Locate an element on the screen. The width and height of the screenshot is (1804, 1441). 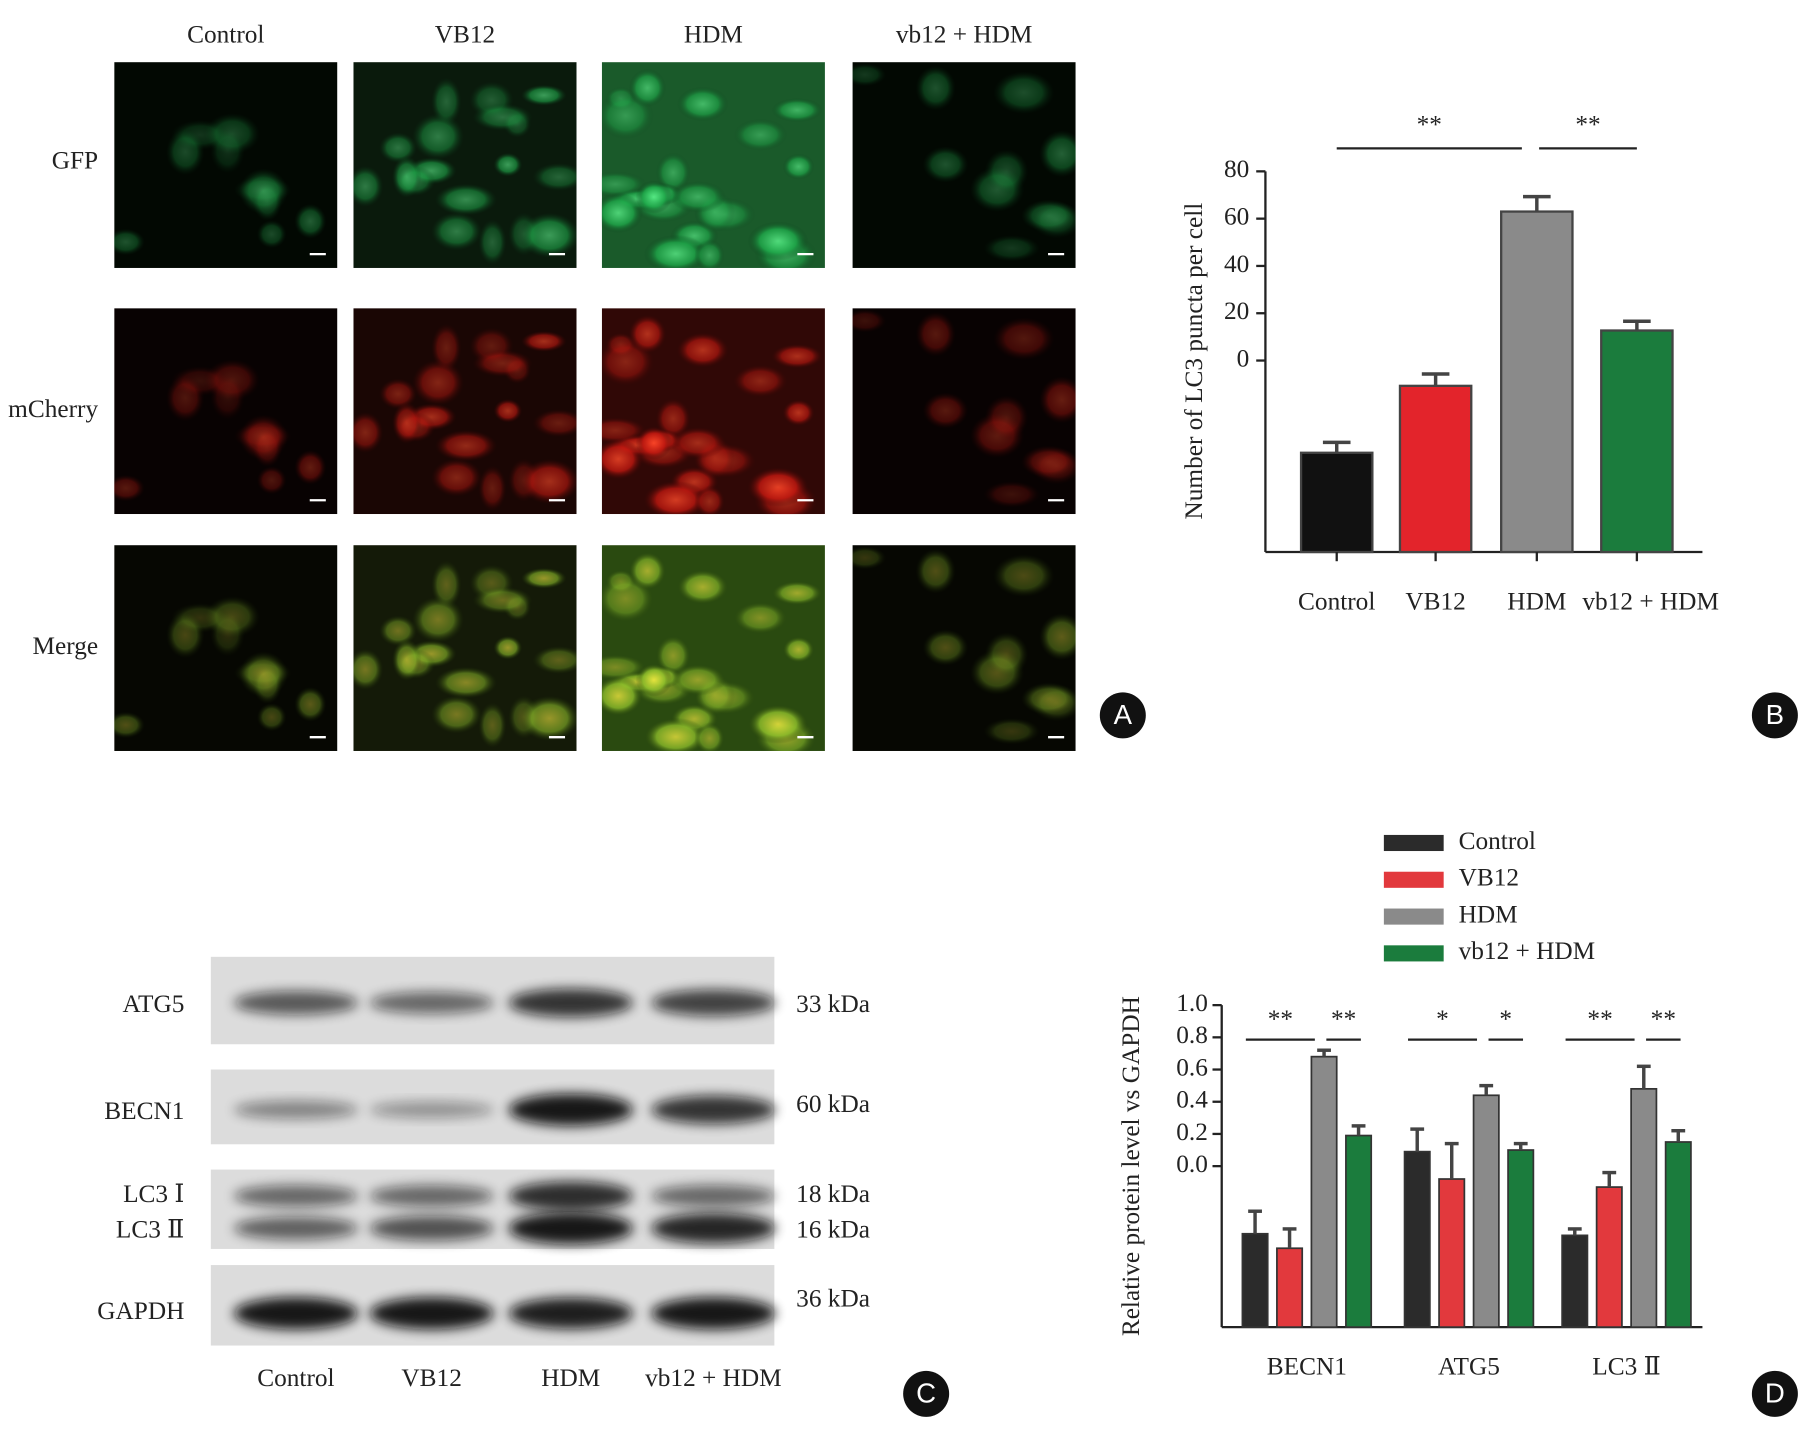
row-label: Merge is located at coordinates (66, 646).